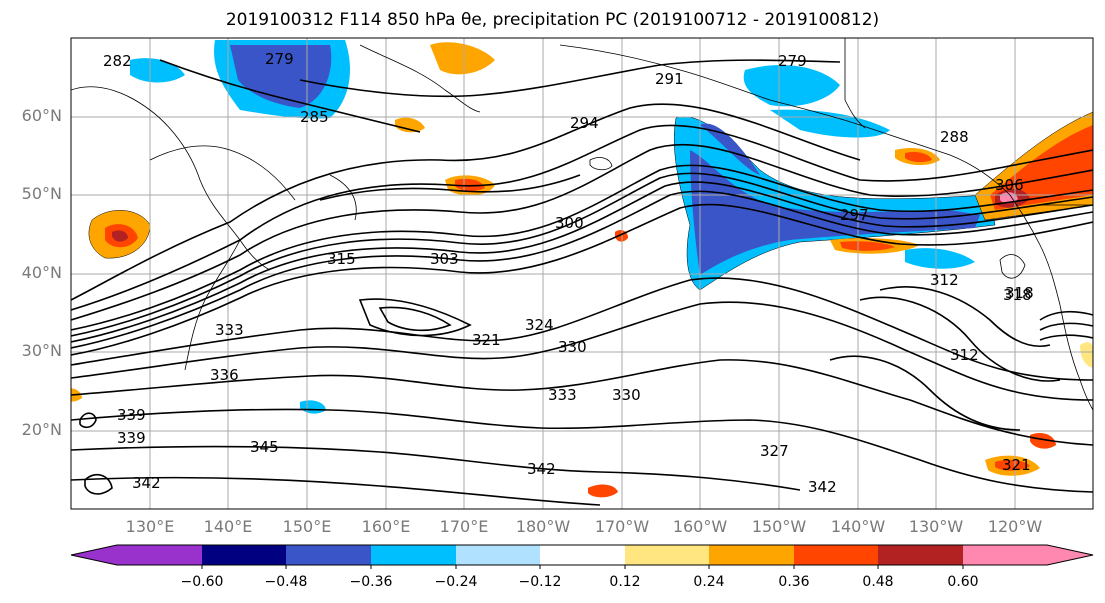 This screenshot has height=603, width=1105. Describe the element at coordinates (286, 582) in the screenshot. I see `colorbar-tick-label: −0.48` at that location.